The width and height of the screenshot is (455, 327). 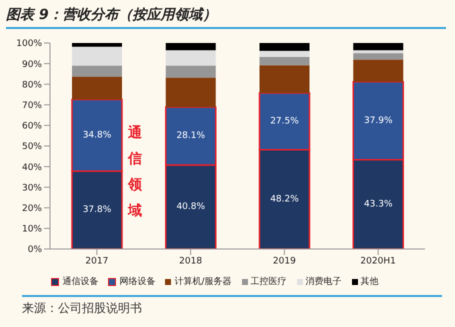 What do you see at coordinates (32, 209) in the screenshot?
I see `y-tick-label: 20%` at bounding box center [32, 209].